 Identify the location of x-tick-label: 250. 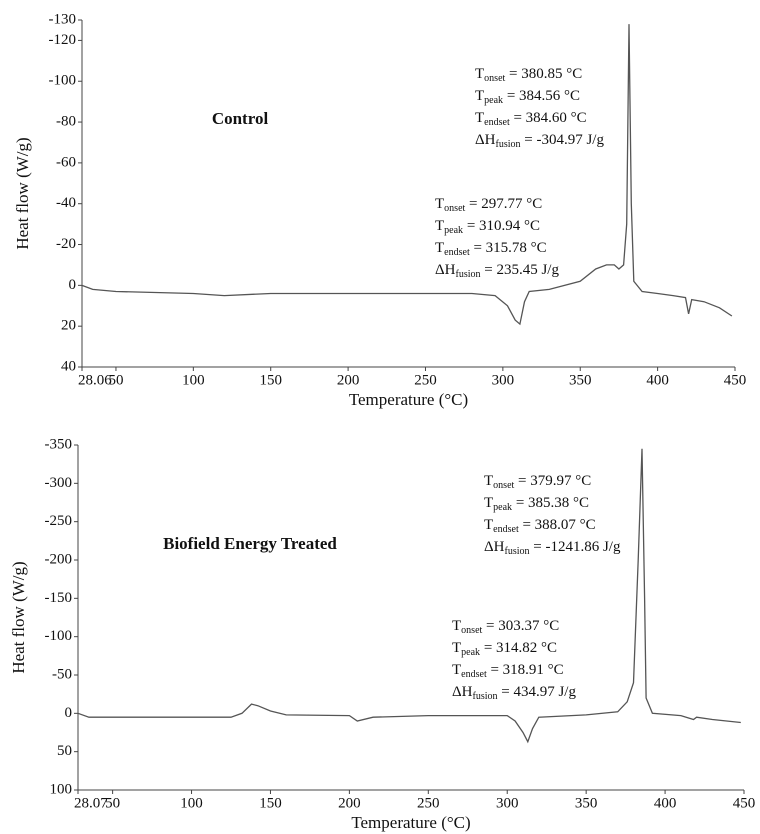
(428, 803).